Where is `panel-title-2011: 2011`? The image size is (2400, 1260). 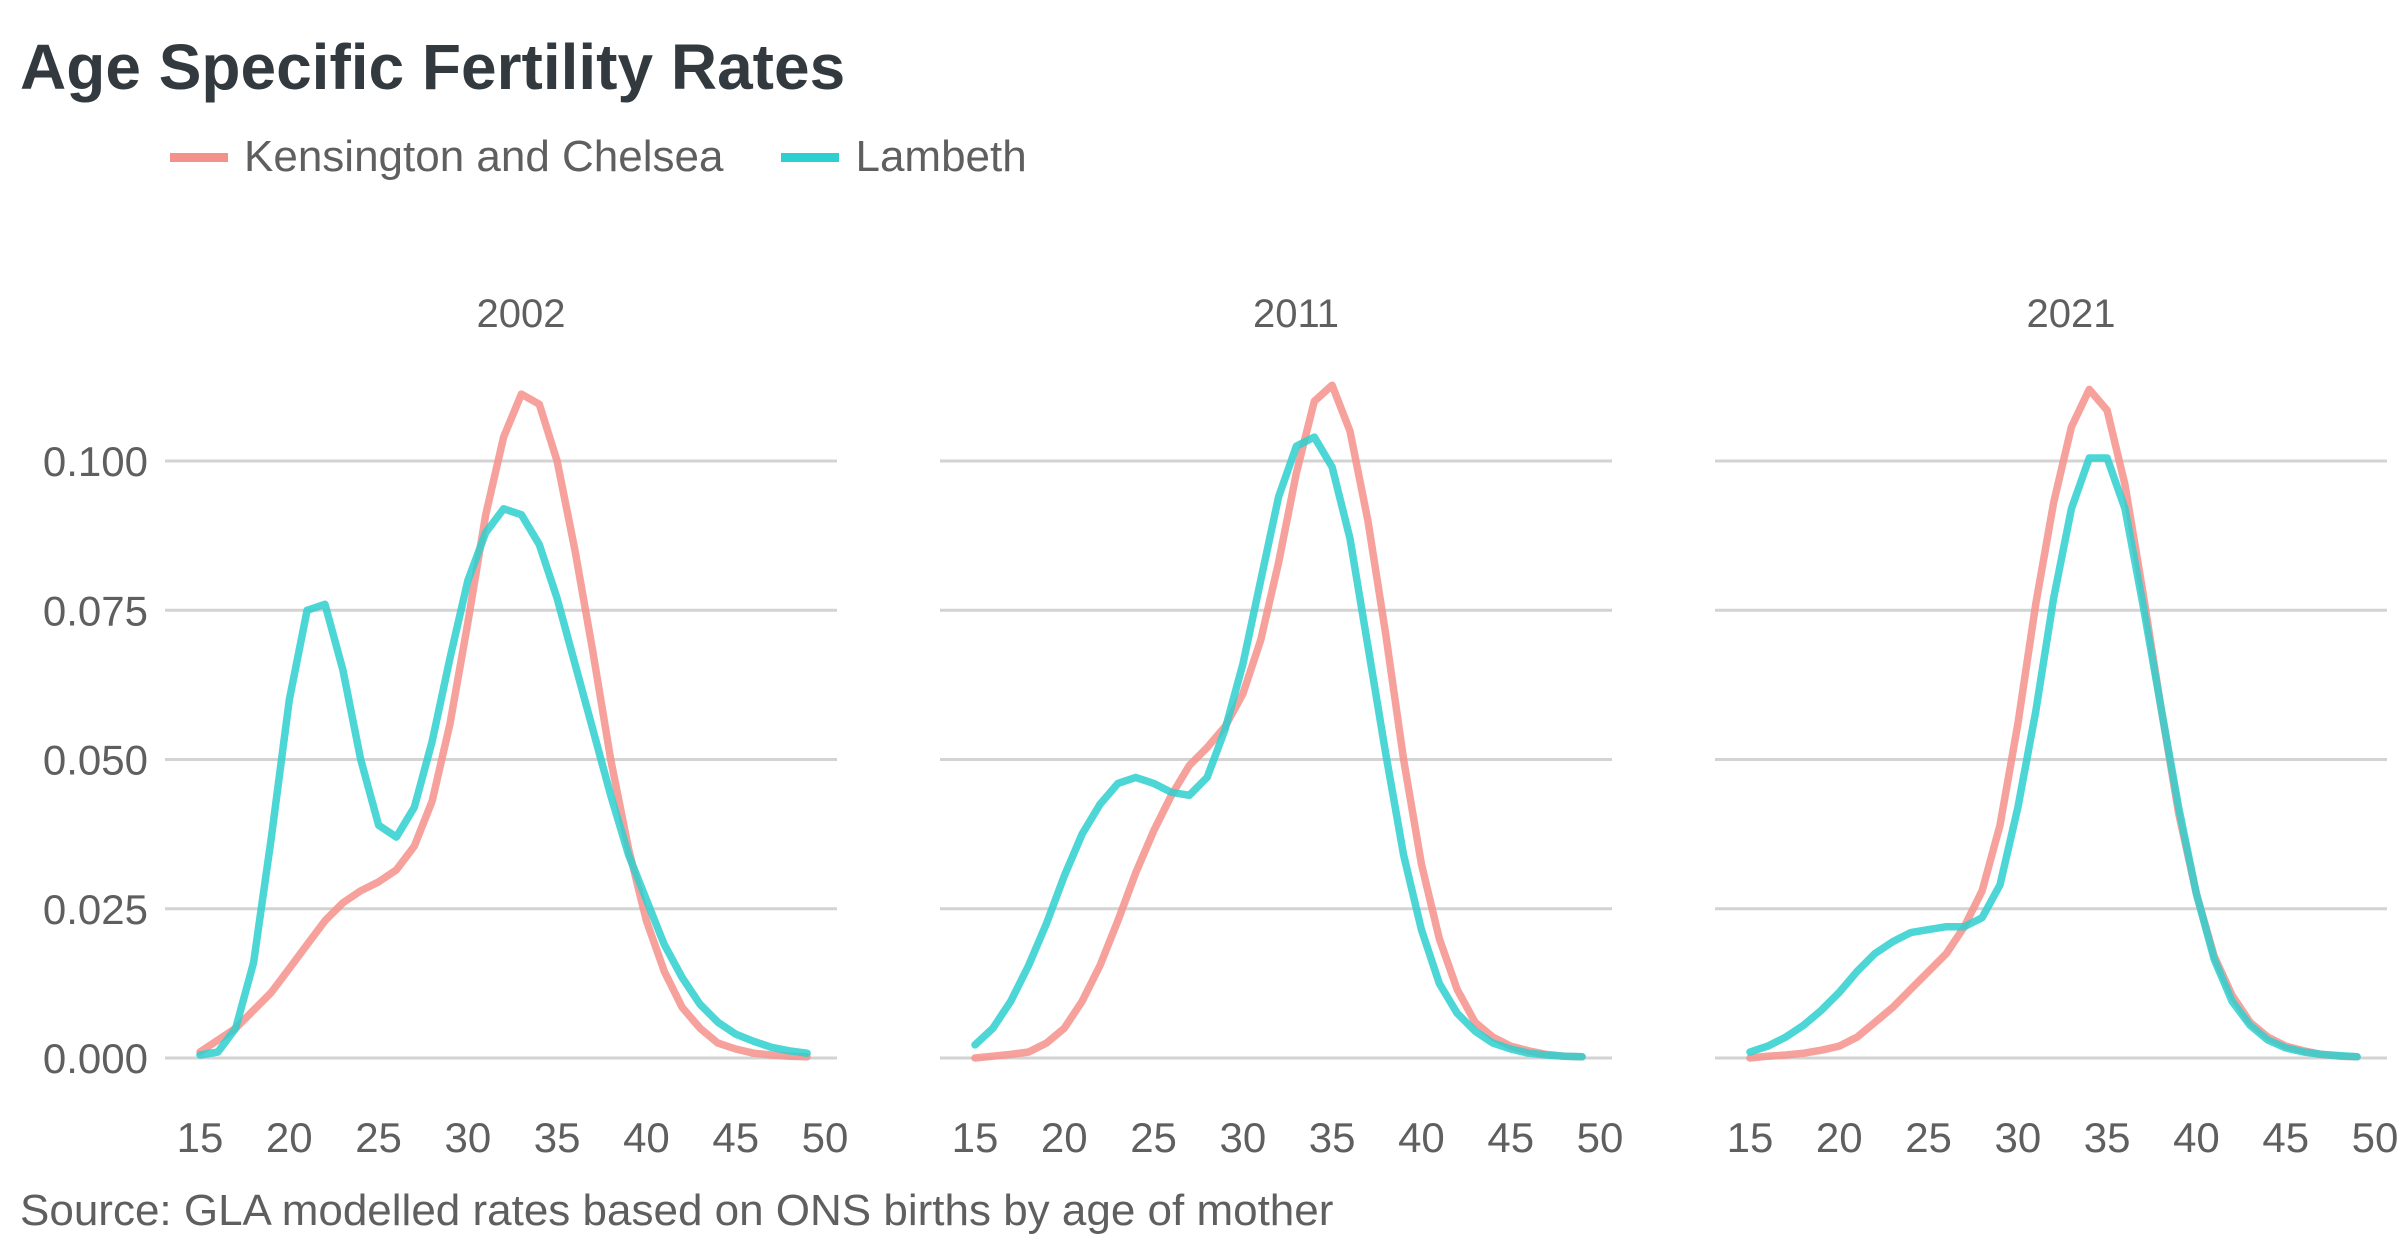 panel-title-2011: 2011 is located at coordinates (1296, 314).